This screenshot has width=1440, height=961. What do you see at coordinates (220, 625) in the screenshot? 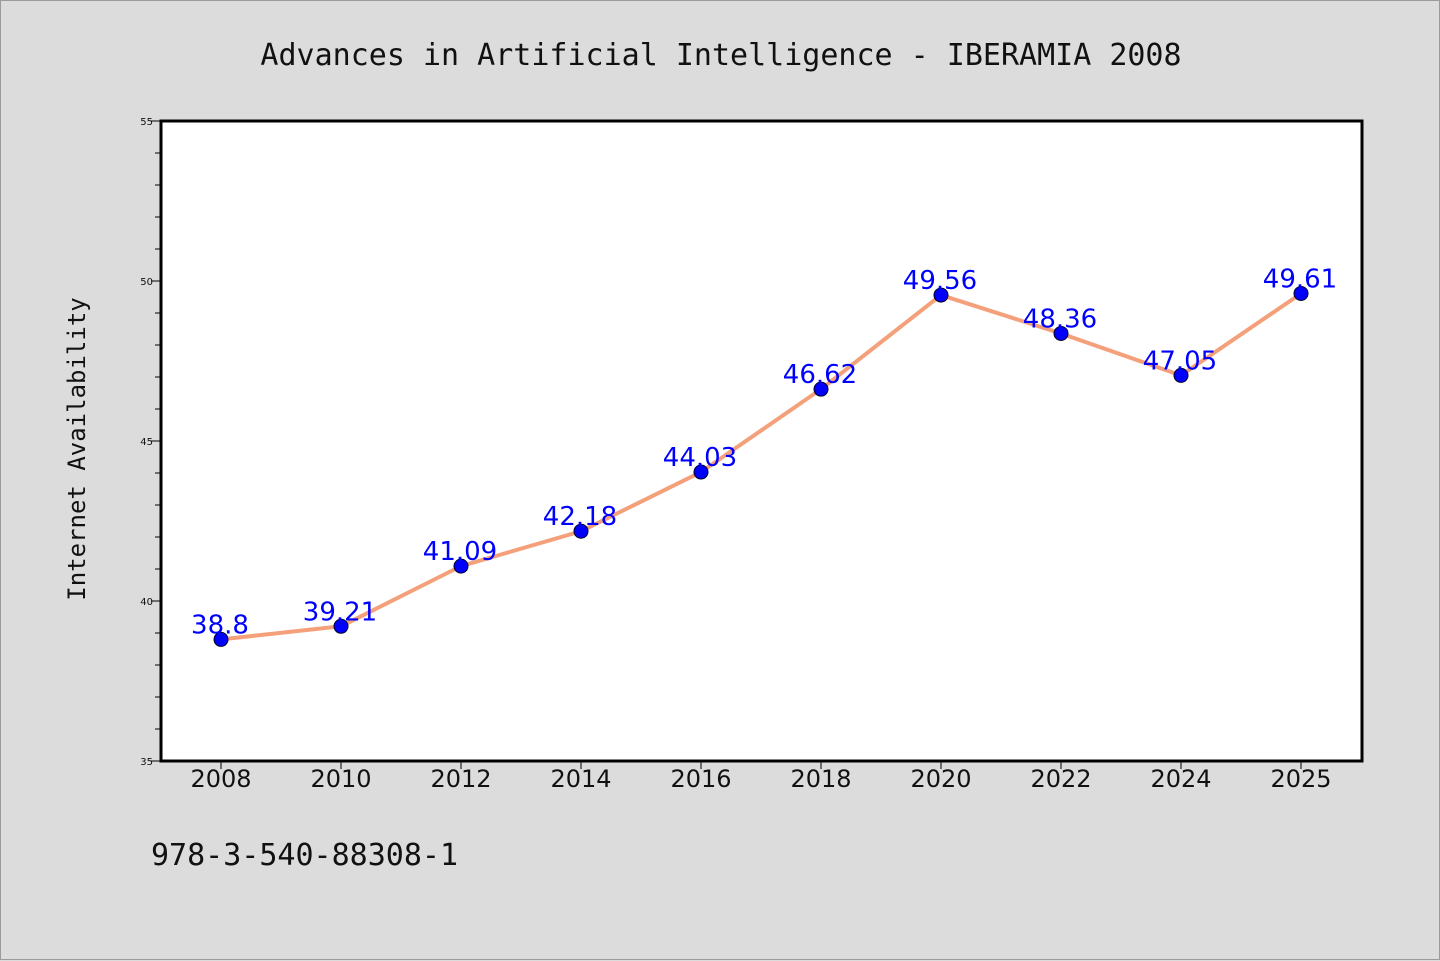
I see `data-label: 38.8` at bounding box center [220, 625].